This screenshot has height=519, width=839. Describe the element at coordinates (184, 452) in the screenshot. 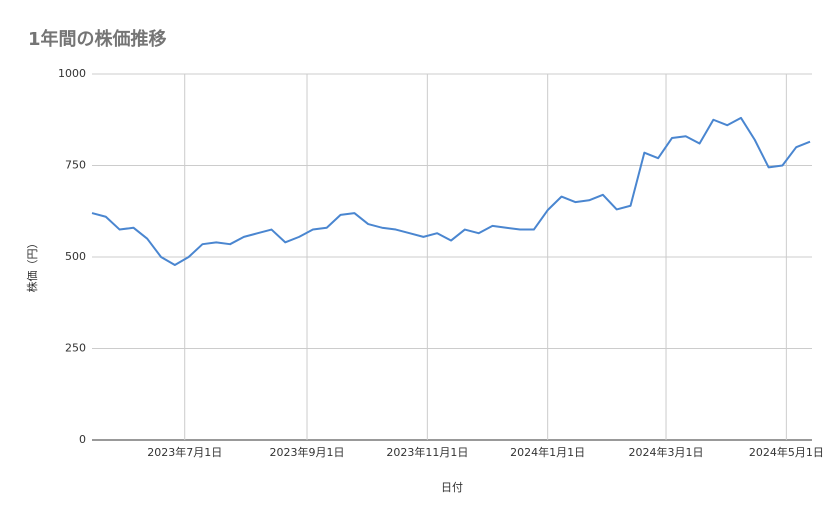

I see `x-tick-label: 2023年7月1日` at that location.